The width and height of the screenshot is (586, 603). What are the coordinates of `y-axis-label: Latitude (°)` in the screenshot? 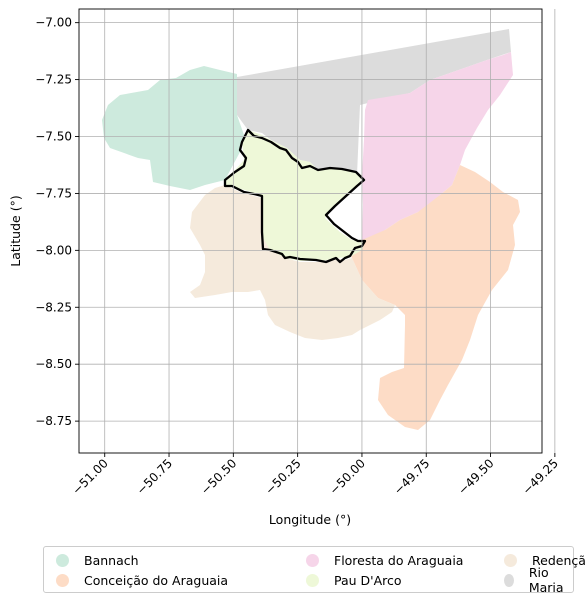 It's located at (15, 230).